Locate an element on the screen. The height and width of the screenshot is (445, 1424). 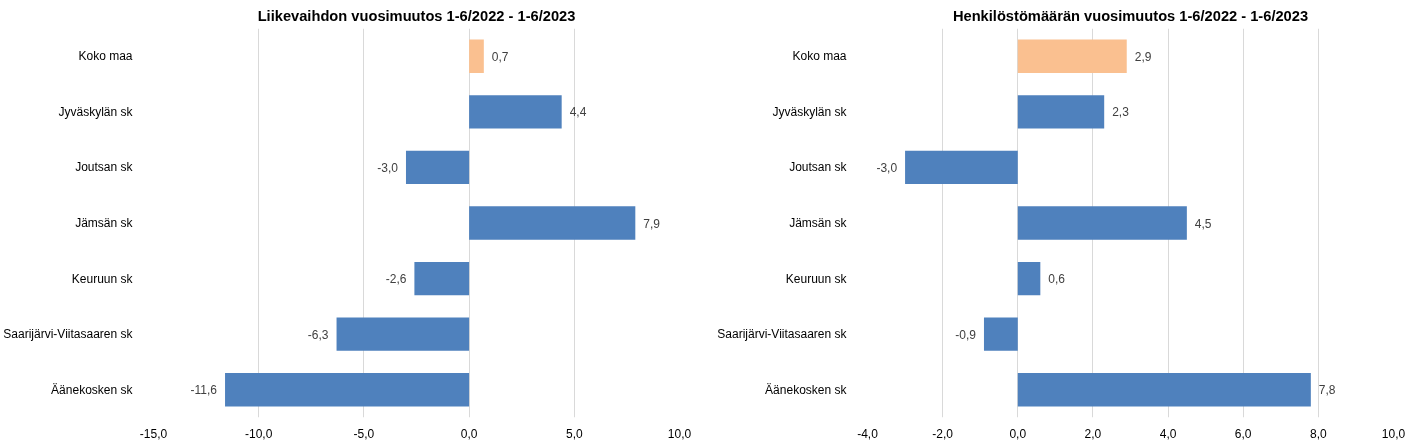
x-tick-label: -4,0 is located at coordinates (868, 433).